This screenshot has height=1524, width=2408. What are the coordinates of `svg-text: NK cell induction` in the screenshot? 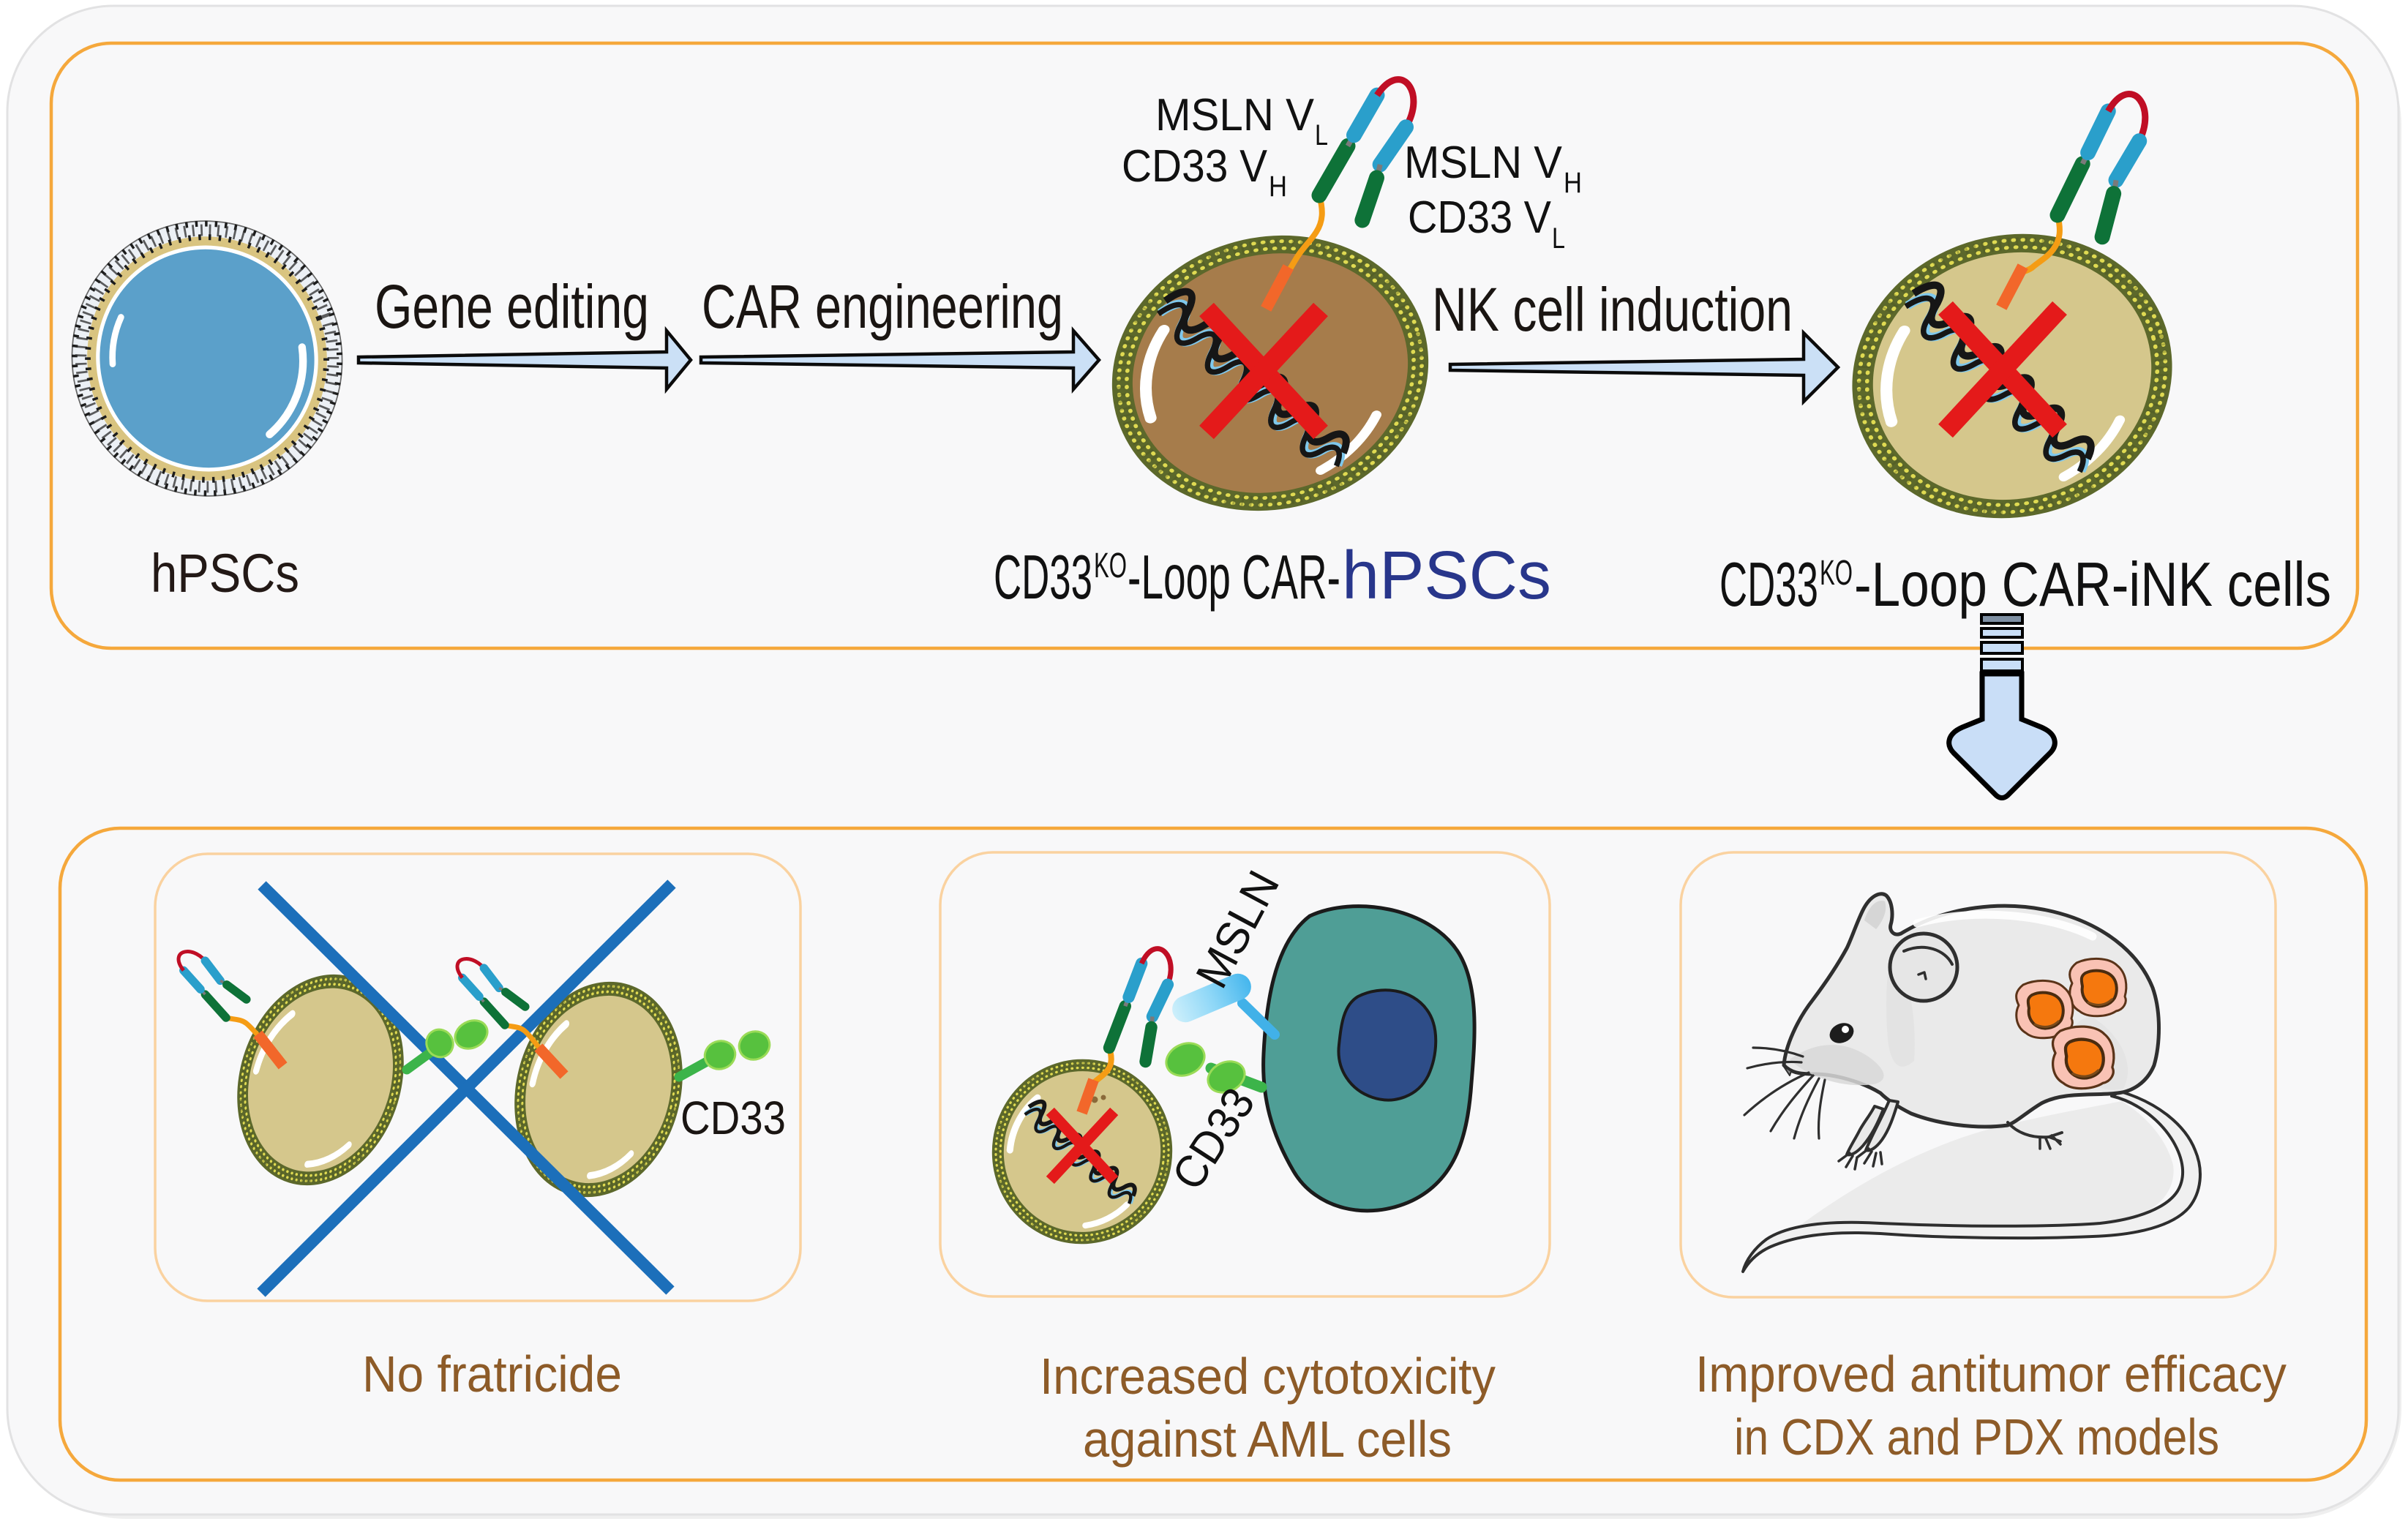 It's located at (1612, 309).